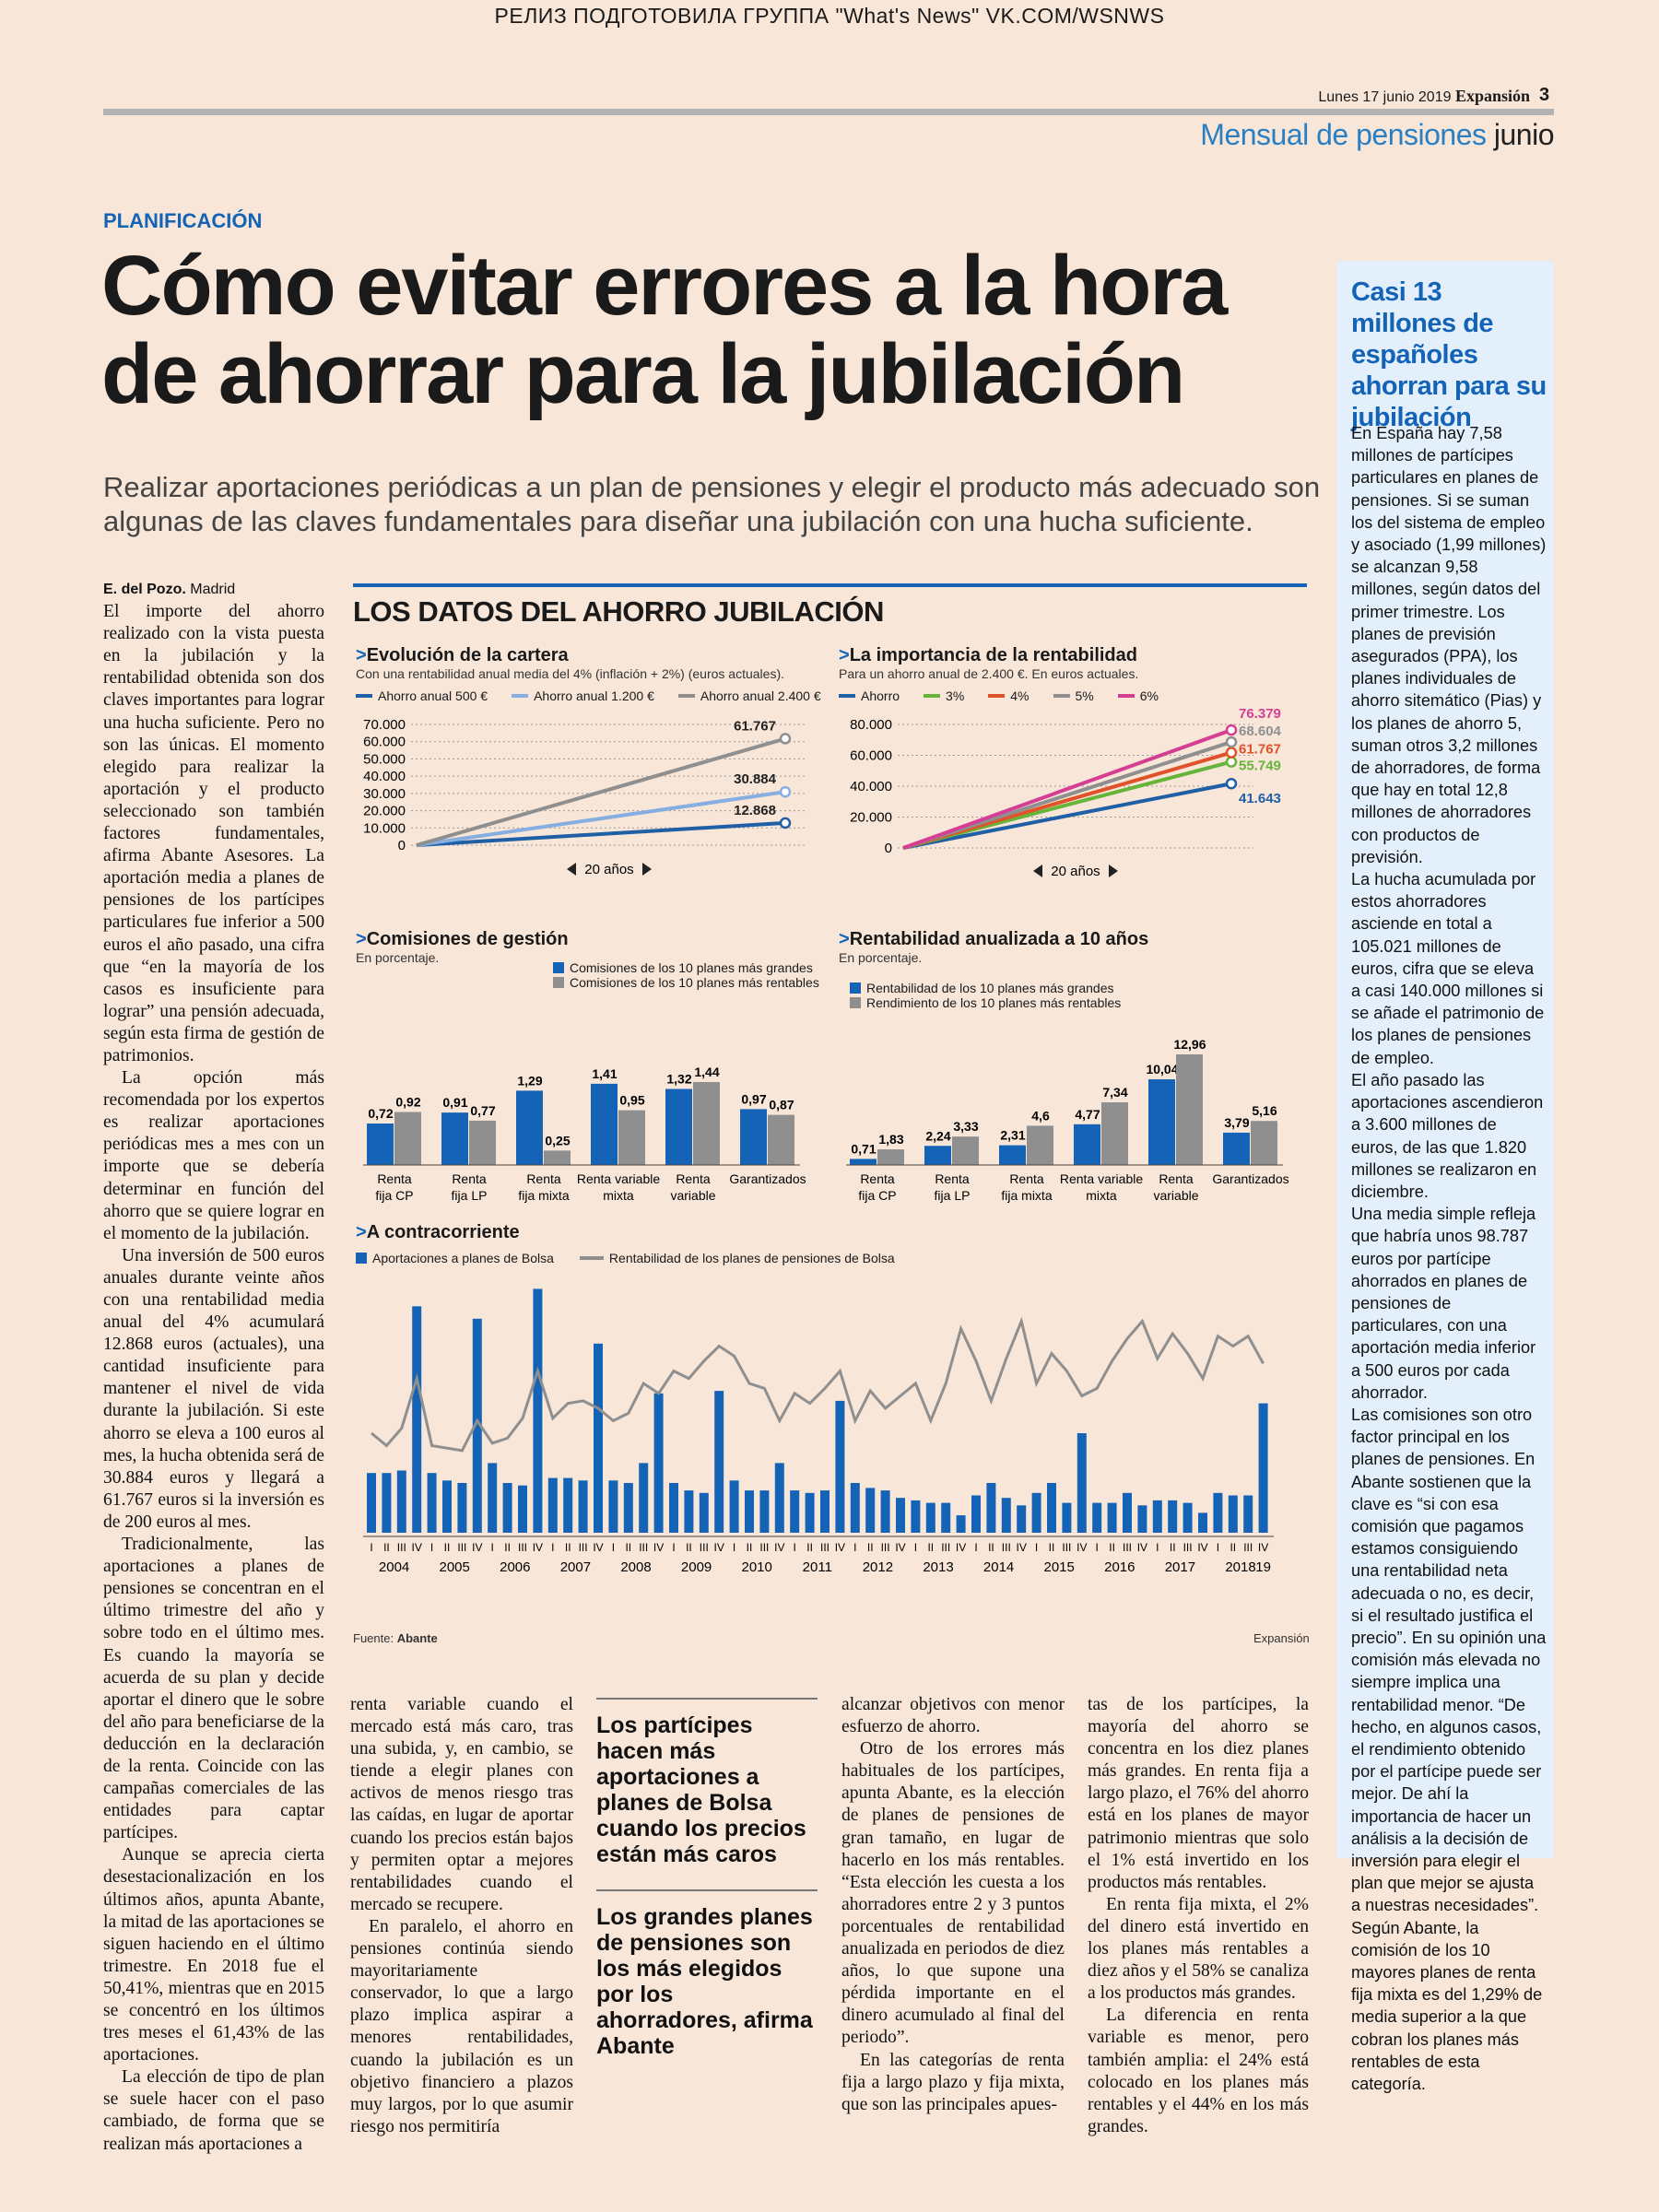 Image resolution: width=1659 pixels, height=2212 pixels. I want to click on arrow-left-icon, so click(1037, 871).